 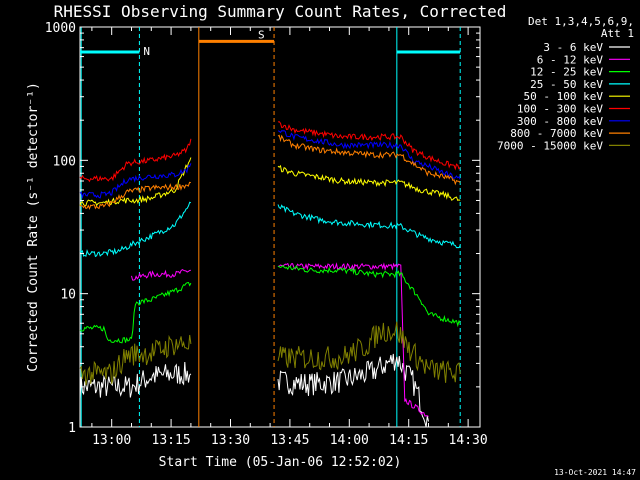 What do you see at coordinates (570, 59) in the screenshot?
I see `legend-label-1: 6 - 12 keV` at bounding box center [570, 59].